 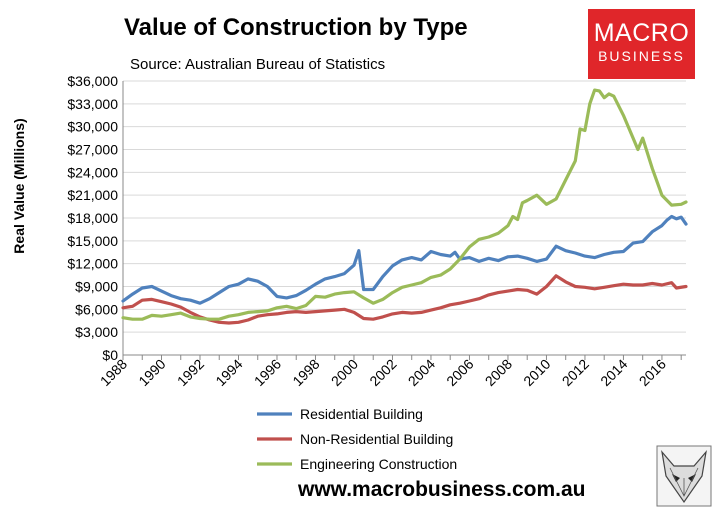 What do you see at coordinates (228, 372) in the screenshot?
I see `x-tick-label: 1994` at bounding box center [228, 372].